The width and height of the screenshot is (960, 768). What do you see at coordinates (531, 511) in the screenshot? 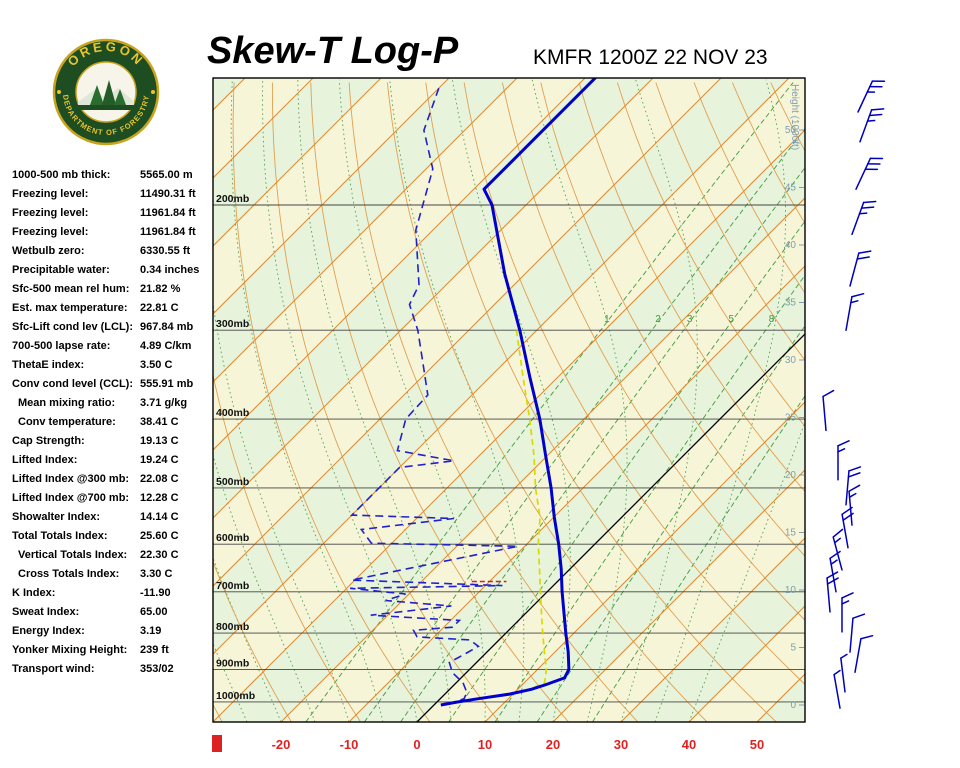
I see `wetbulb-trace` at bounding box center [531, 511].